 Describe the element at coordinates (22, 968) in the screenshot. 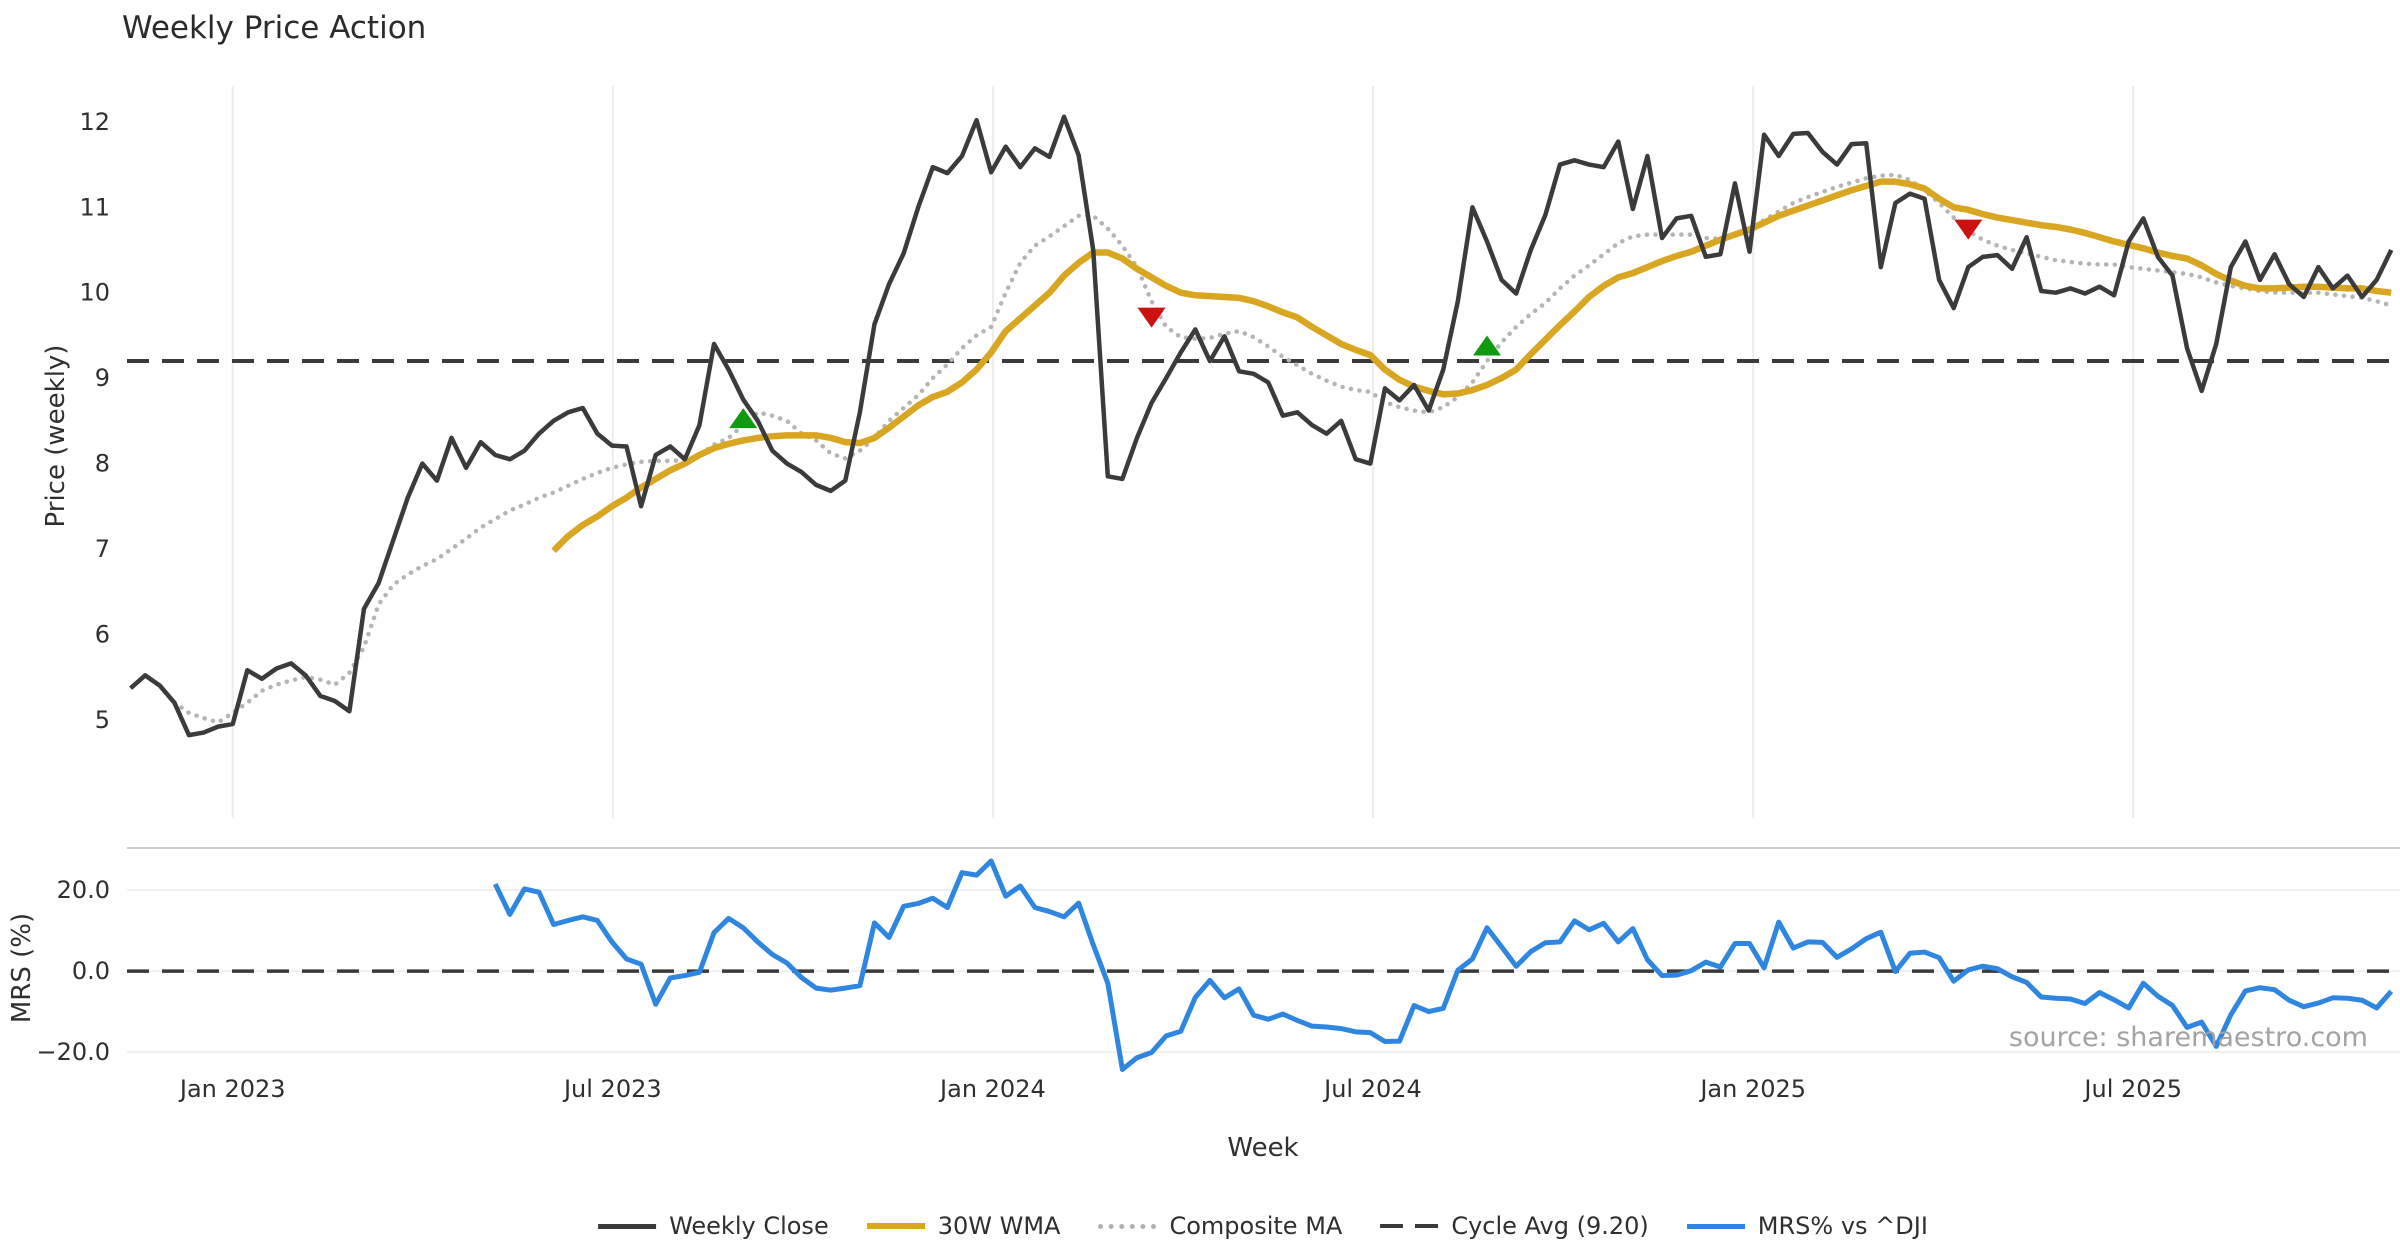

I see `mrs-axis-label: MRS (%)` at that location.